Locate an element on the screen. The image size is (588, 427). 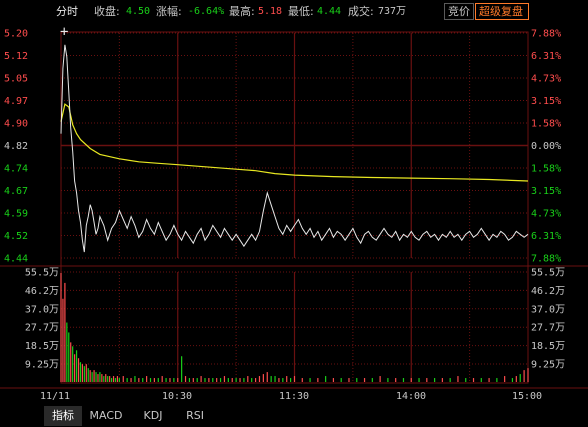
price-tick-label: 5.05 is located at coordinates (16, 79).